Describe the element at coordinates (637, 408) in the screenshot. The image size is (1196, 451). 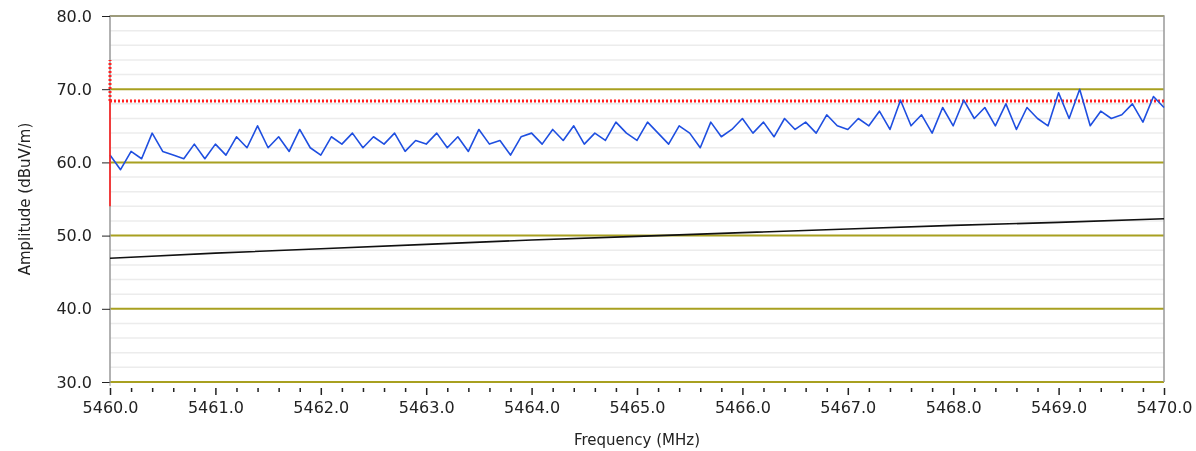
I see `x-tick-label: 5465.0` at that location.